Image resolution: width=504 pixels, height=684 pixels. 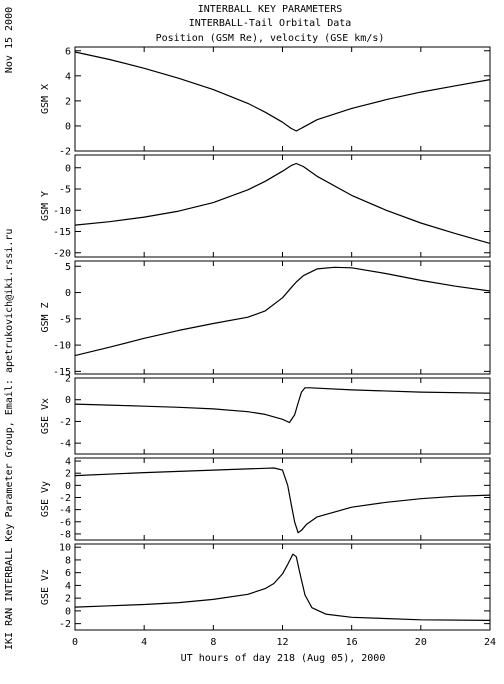 What do you see at coordinates (270, 23) in the screenshot?
I see `title-line-2: INTERBALL-Tail Orbital Data` at bounding box center [270, 23].